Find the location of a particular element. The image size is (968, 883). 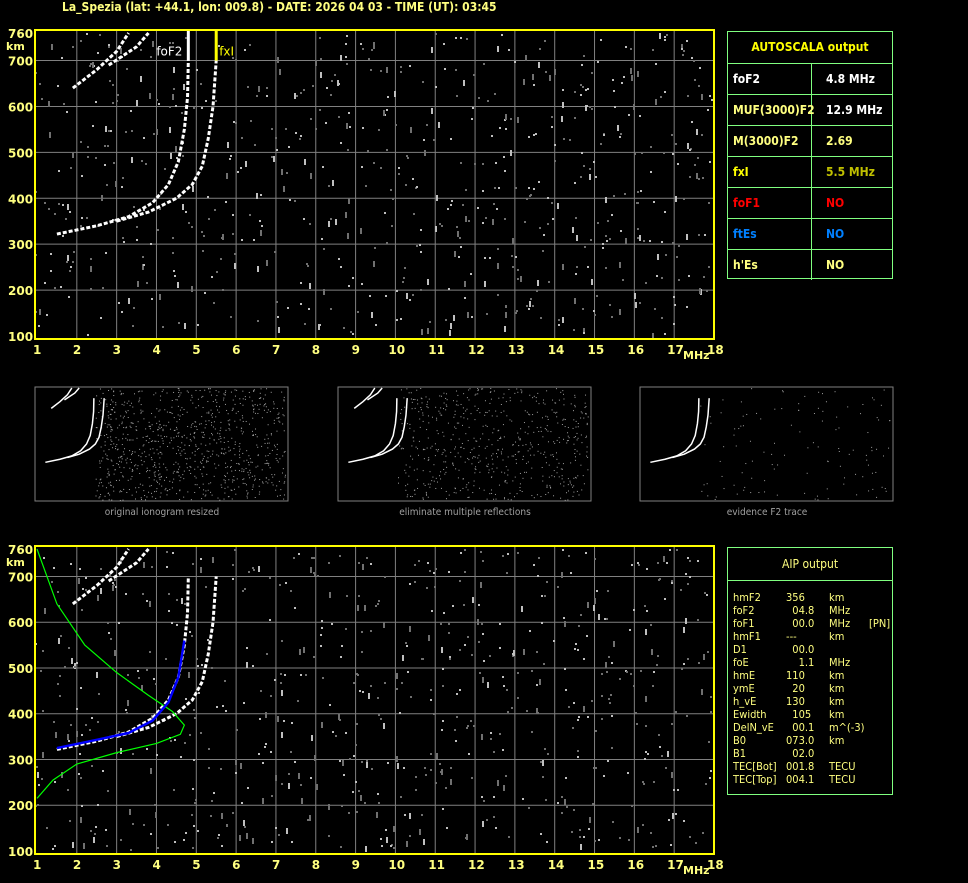

x-tick-label: 13 is located at coordinates (516, 865).